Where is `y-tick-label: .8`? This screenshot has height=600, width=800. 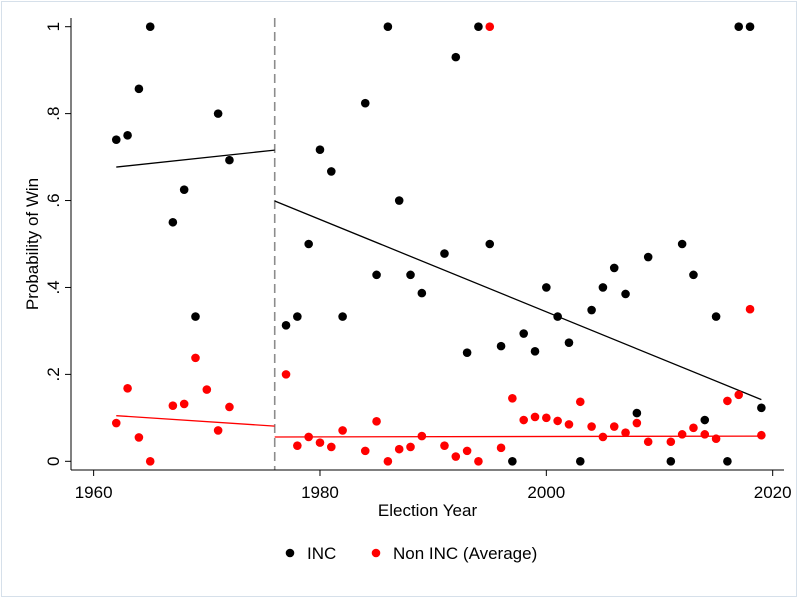 y-tick-label: .8 is located at coordinates (53, 114).